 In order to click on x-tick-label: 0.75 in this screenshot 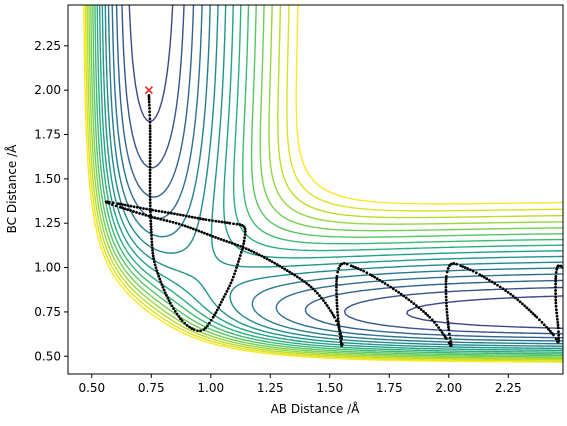, I will do `click(151, 388)`.